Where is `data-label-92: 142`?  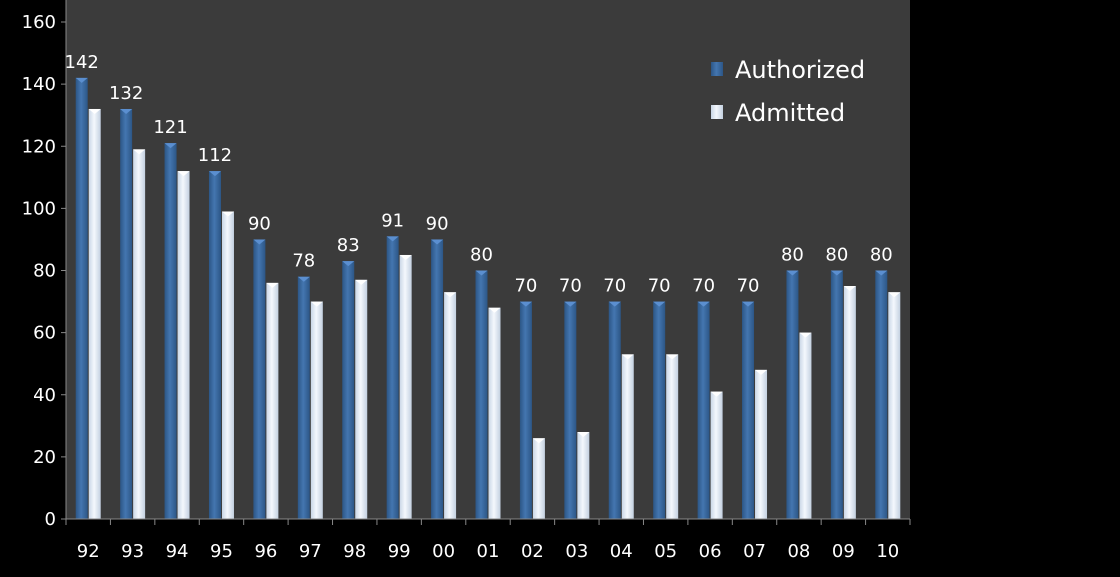 data-label-92: 142 is located at coordinates (82, 62).